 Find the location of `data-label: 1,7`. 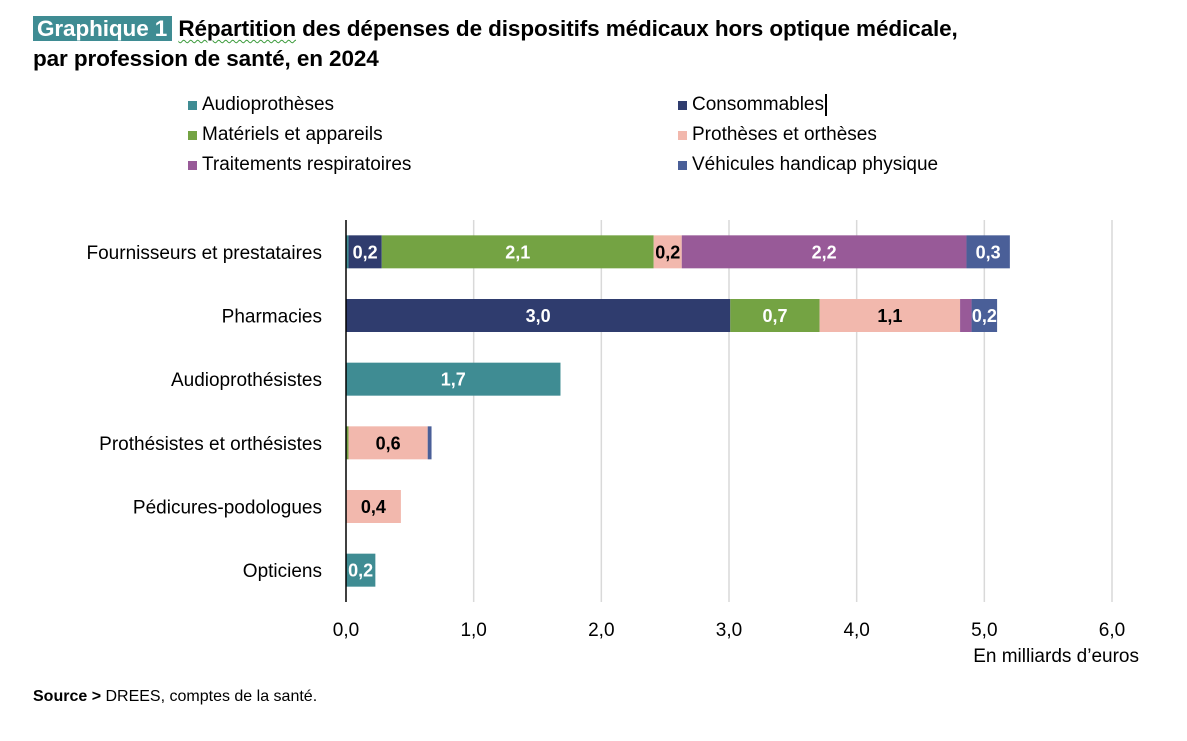

data-label: 1,7 is located at coordinates (453, 380).